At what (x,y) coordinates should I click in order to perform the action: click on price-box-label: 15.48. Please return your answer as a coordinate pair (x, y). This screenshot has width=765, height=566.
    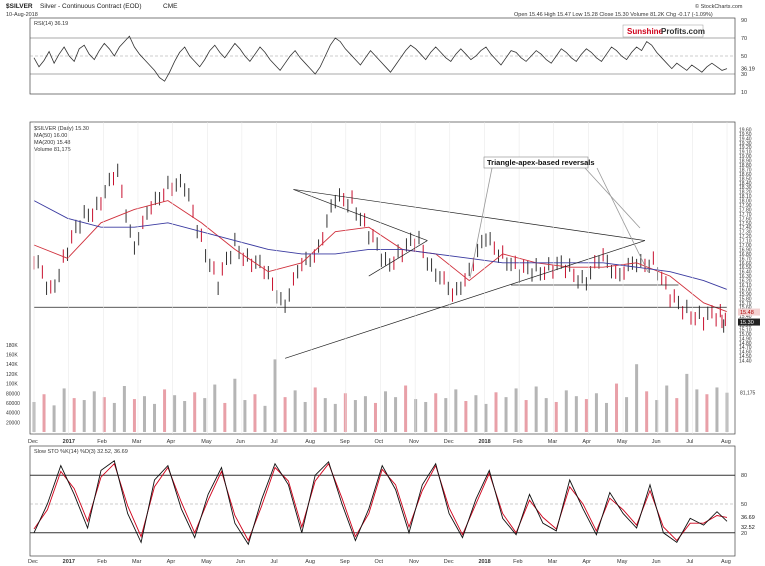
    Looking at the image, I should click on (747, 313).